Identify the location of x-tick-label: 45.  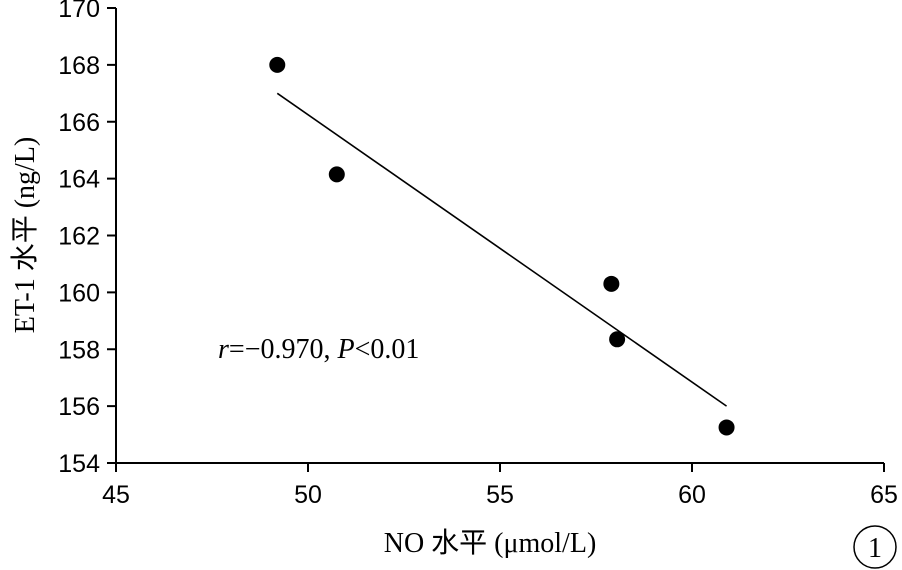
(116, 495).